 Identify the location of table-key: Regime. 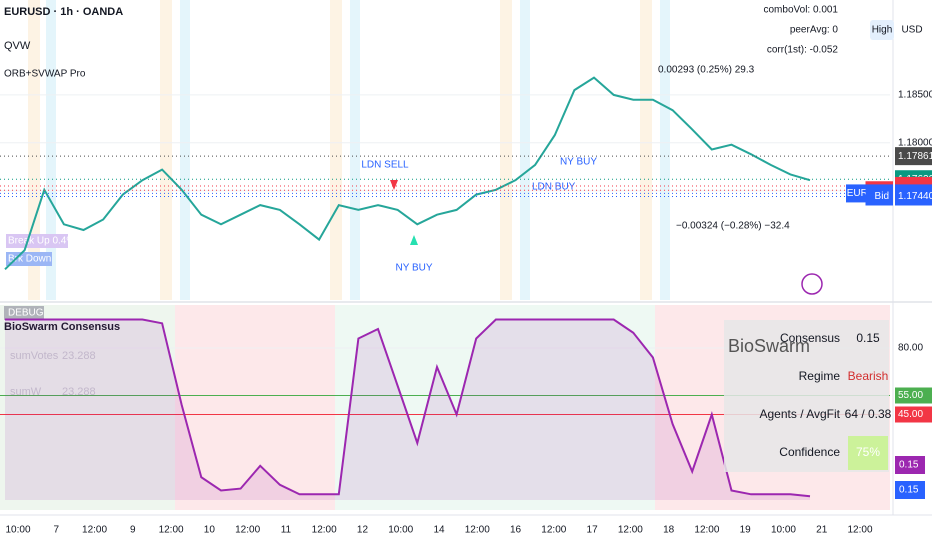
(820, 376).